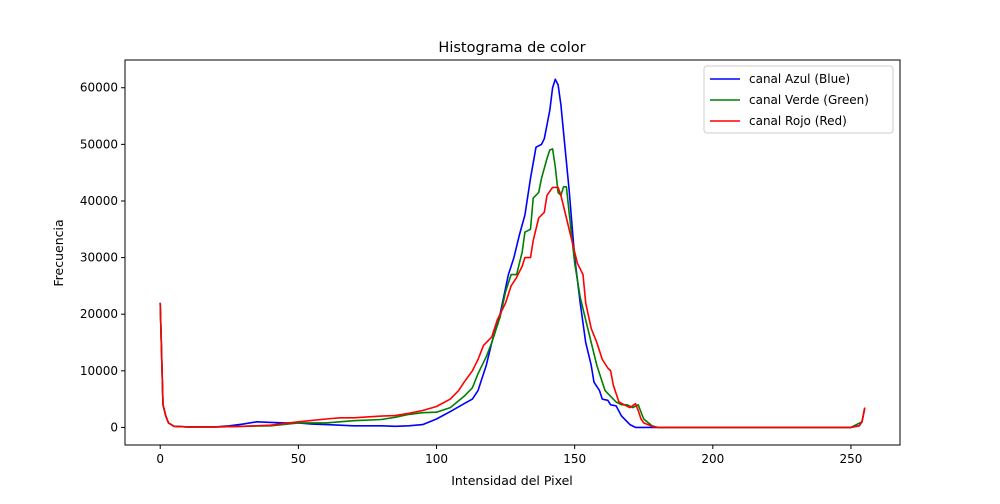  What do you see at coordinates (99, 258) in the screenshot?
I see `y-tick-label: 30000` at bounding box center [99, 258].